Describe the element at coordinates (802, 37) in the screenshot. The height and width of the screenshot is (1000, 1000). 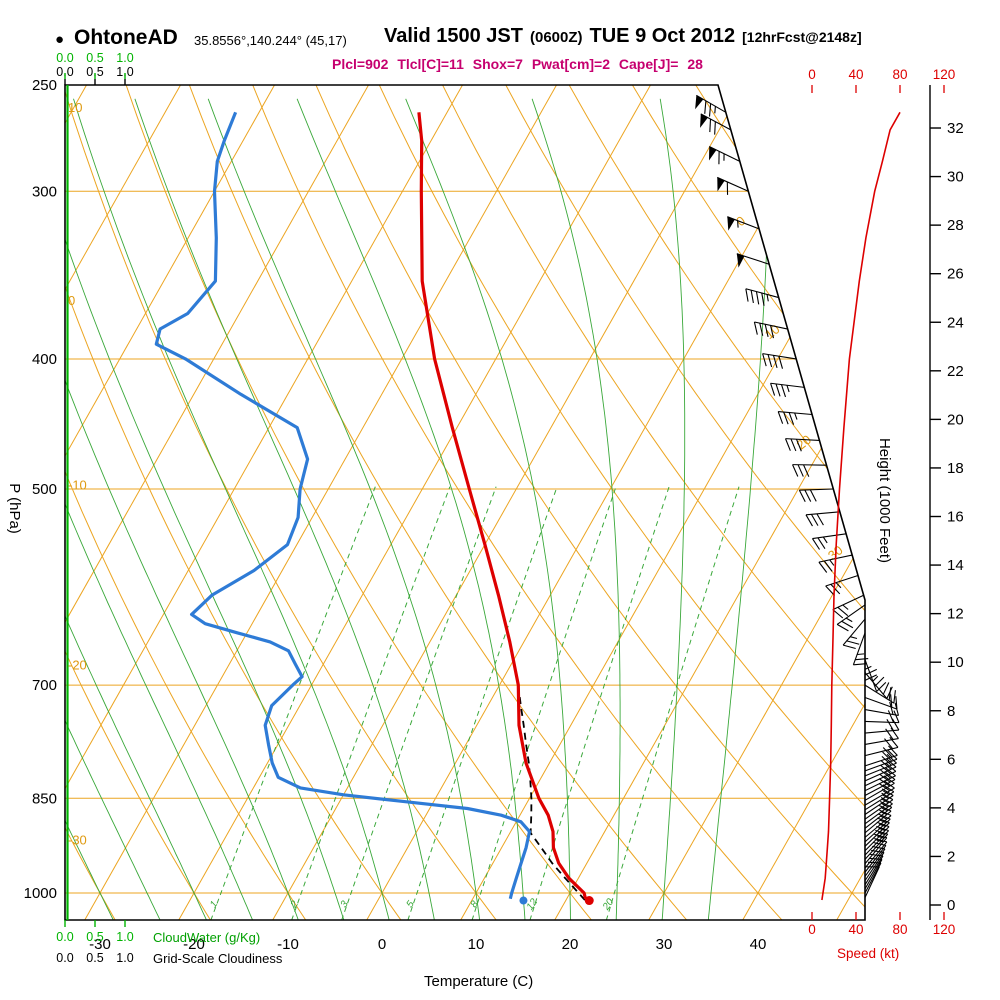
I see `forecast-tag: [12hrFcst@2148z]` at that location.